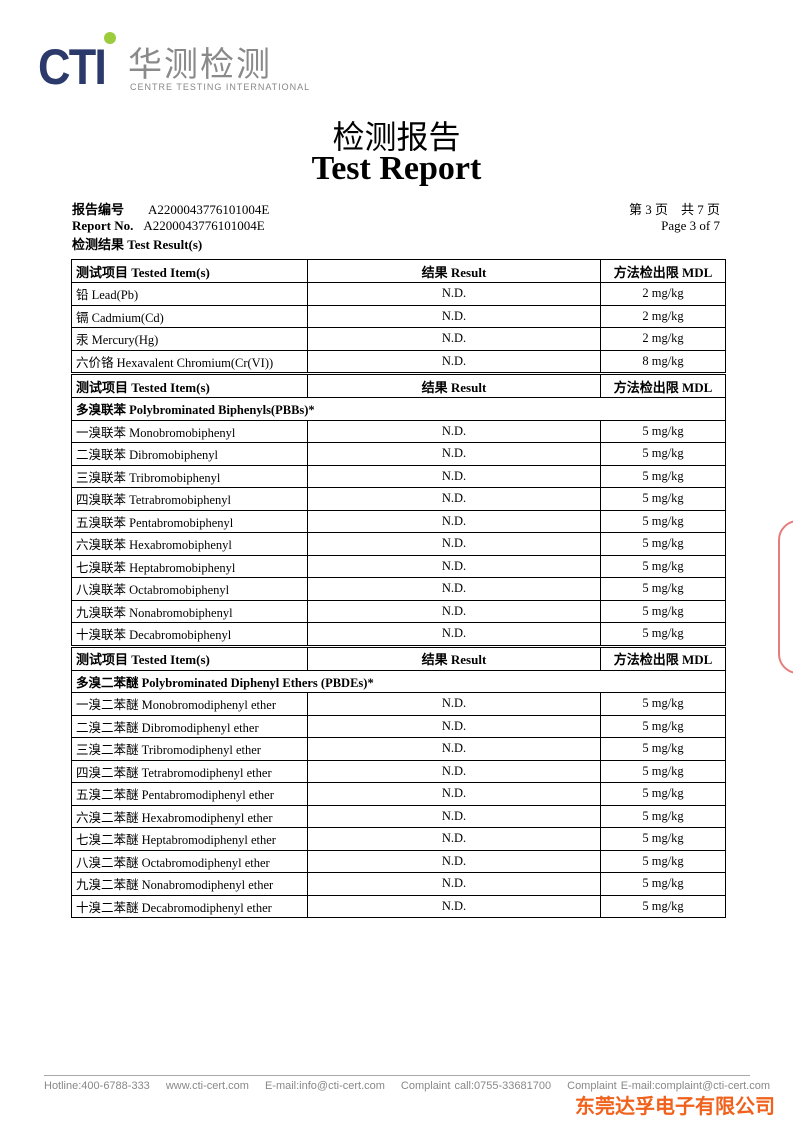 The height and width of the screenshot is (1122, 793). I want to click on item-cell: 八溴联苯 Octabromobiphenyl, so click(189, 589).